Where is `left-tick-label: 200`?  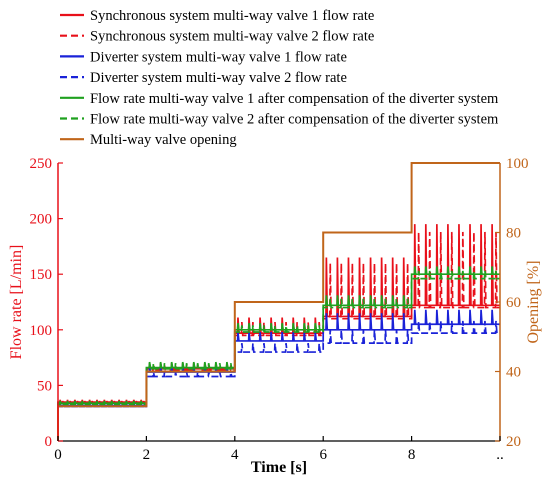 left-tick-label: 200 is located at coordinates (41, 220).